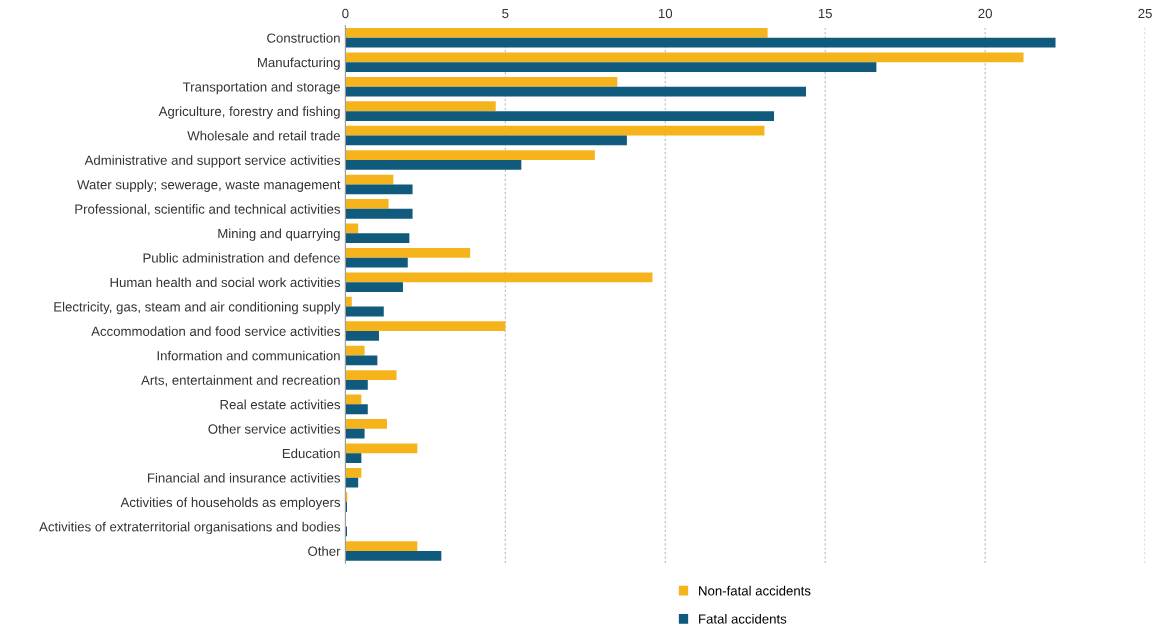 This screenshot has width=1159, height=640. Describe the element at coordinates (225, 282) in the screenshot. I see `y-tick-label: Human health and social work activities` at that location.